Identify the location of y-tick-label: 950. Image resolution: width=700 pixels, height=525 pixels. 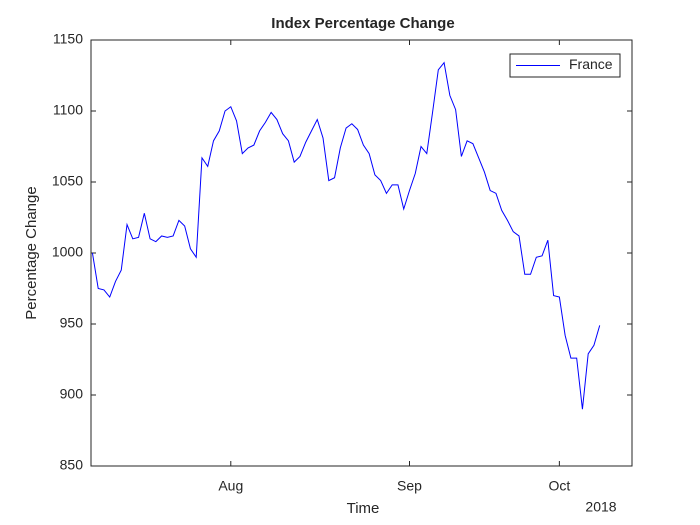
(72, 323).